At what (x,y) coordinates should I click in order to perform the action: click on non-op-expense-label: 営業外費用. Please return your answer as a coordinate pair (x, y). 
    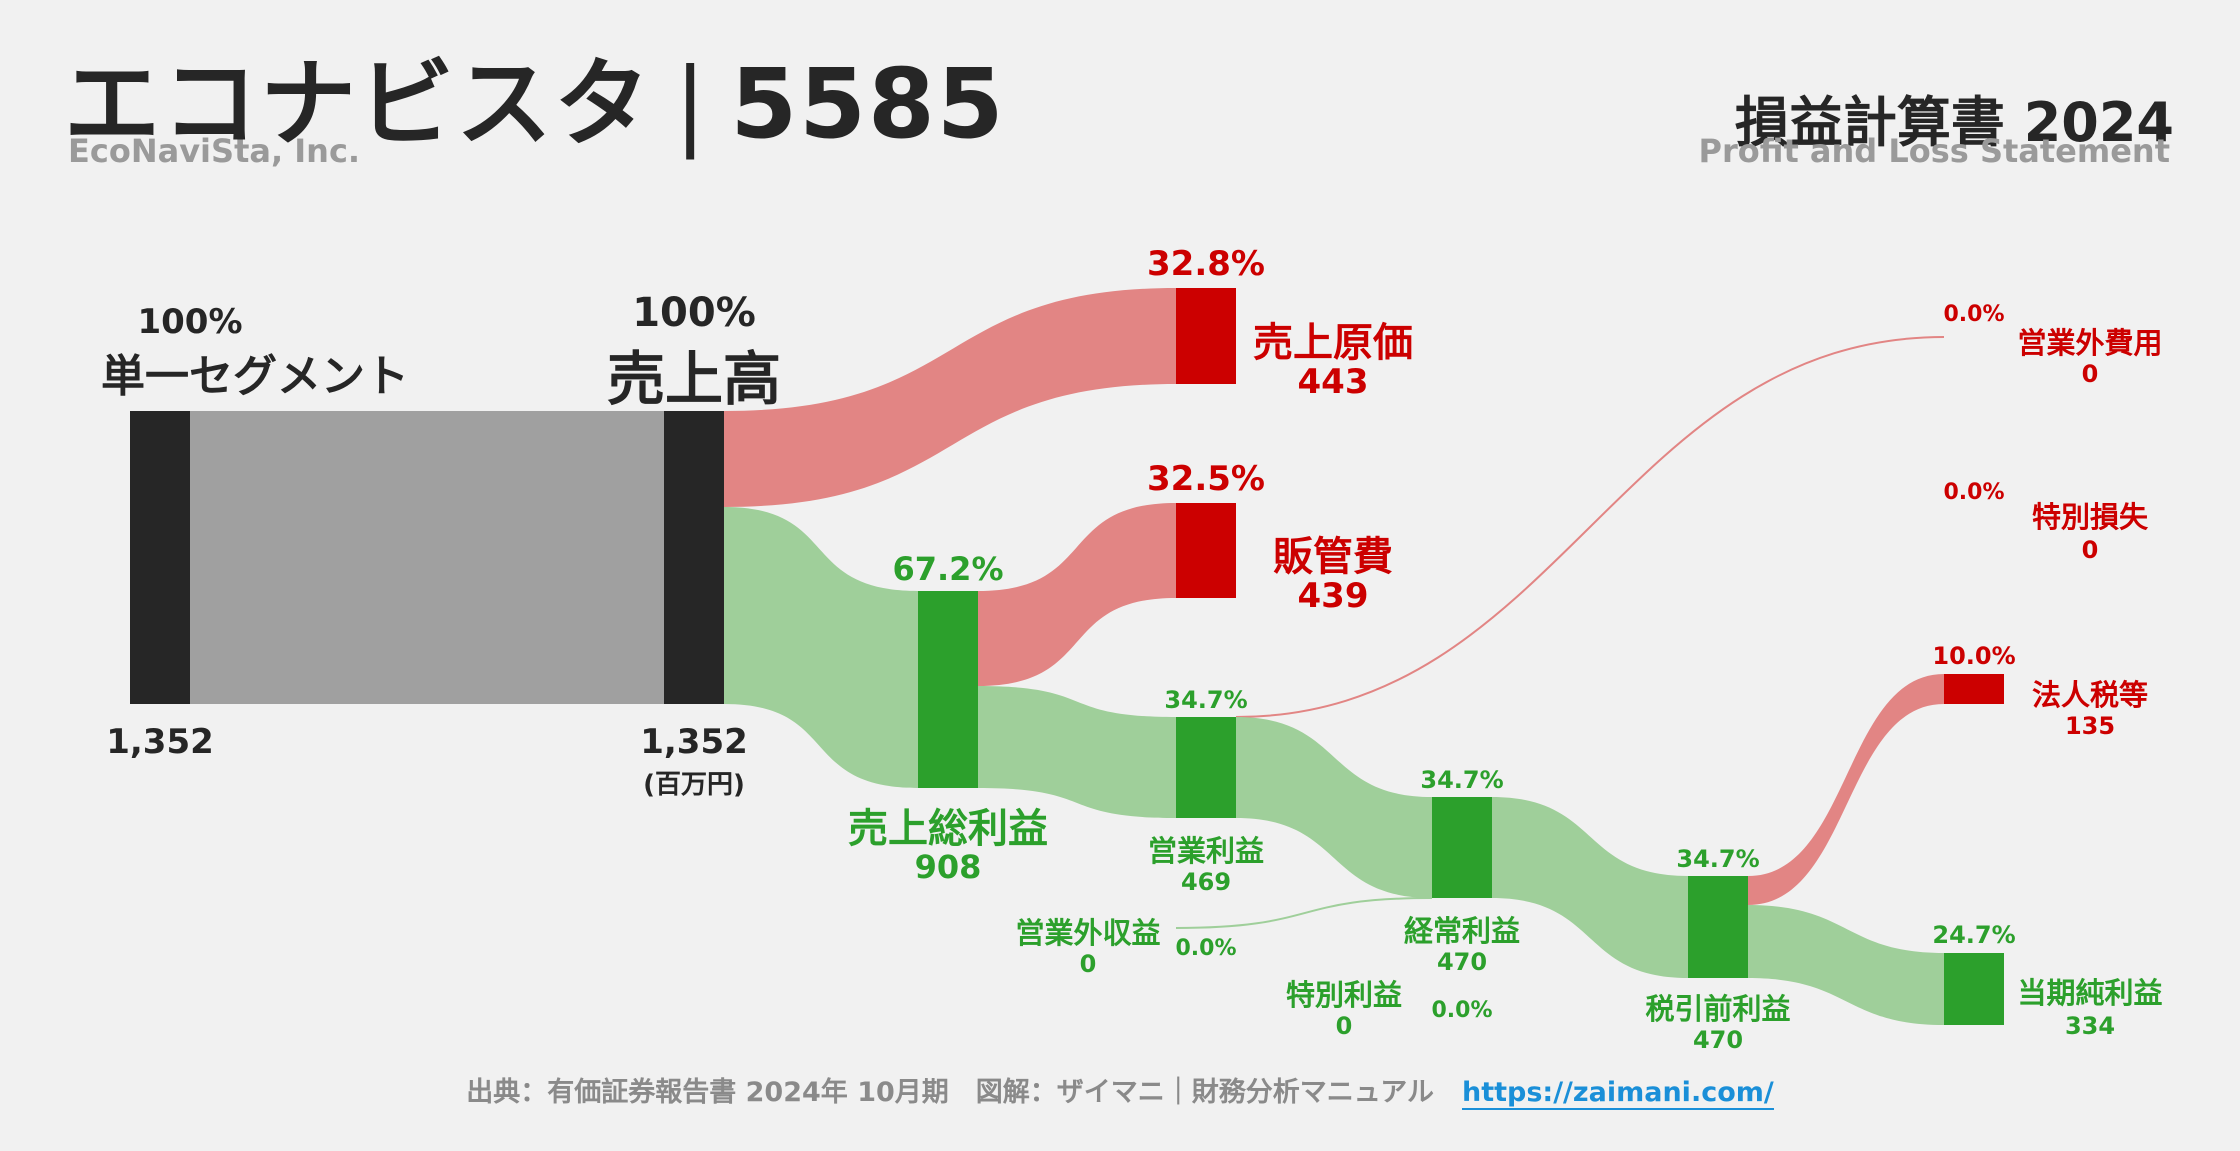
    Looking at the image, I should click on (2090, 343).